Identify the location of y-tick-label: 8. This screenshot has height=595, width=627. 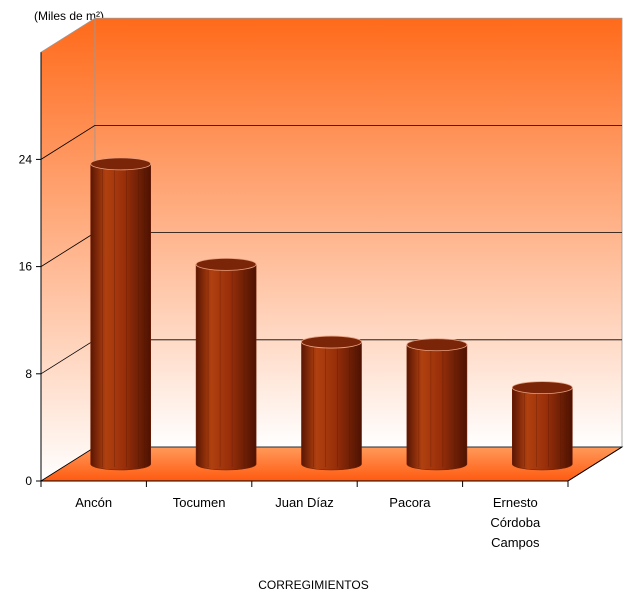
(28, 374).